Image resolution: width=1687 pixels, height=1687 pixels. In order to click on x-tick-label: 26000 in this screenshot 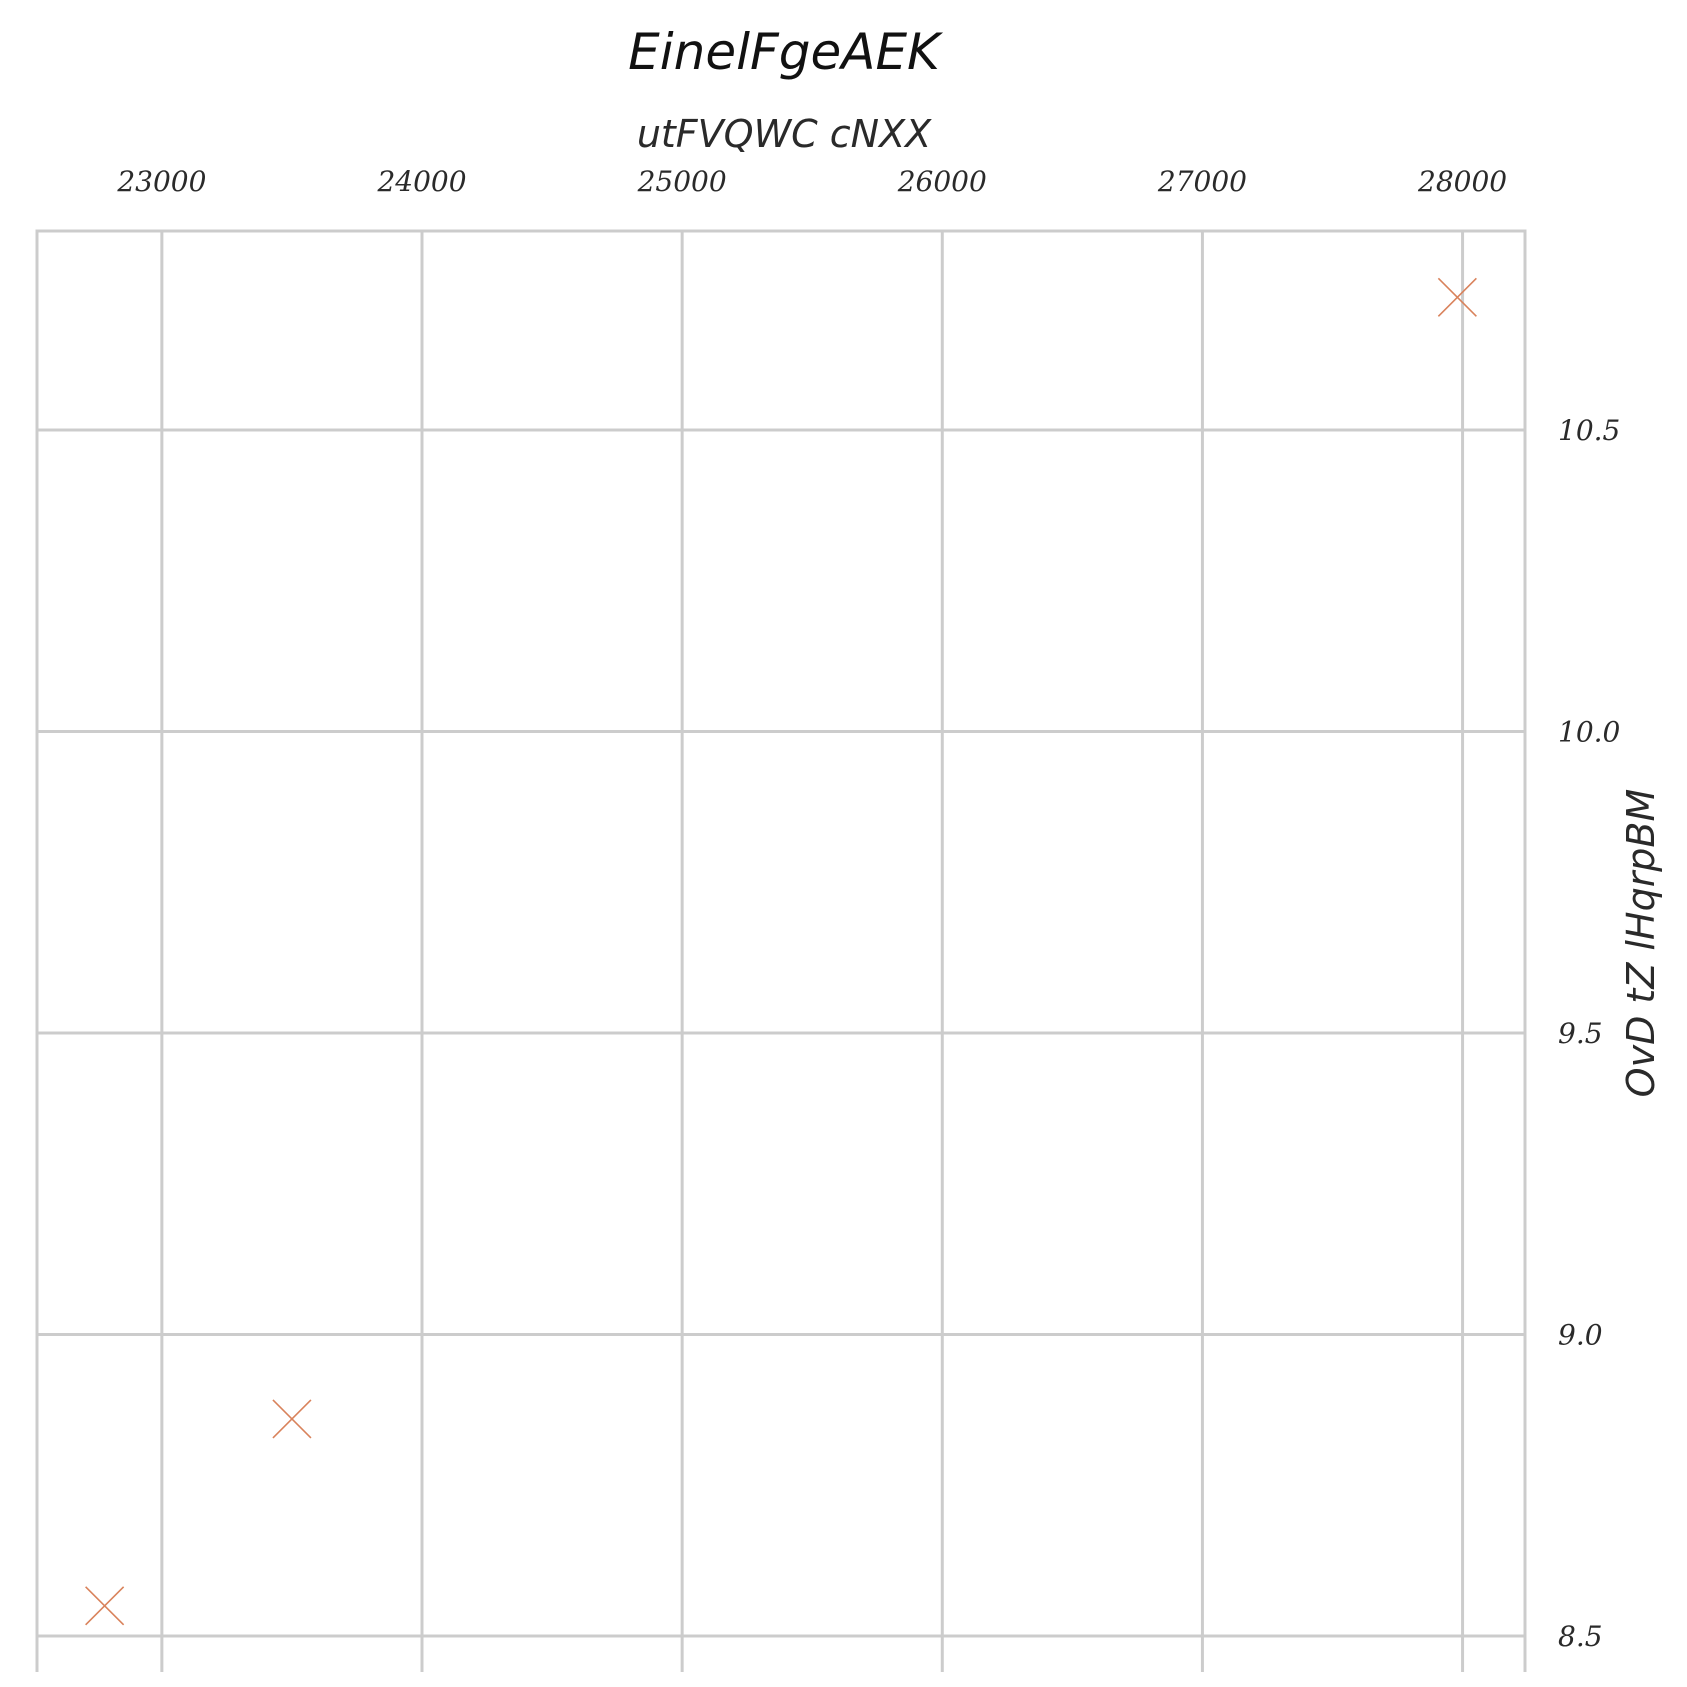, I will do `click(942, 181)`.